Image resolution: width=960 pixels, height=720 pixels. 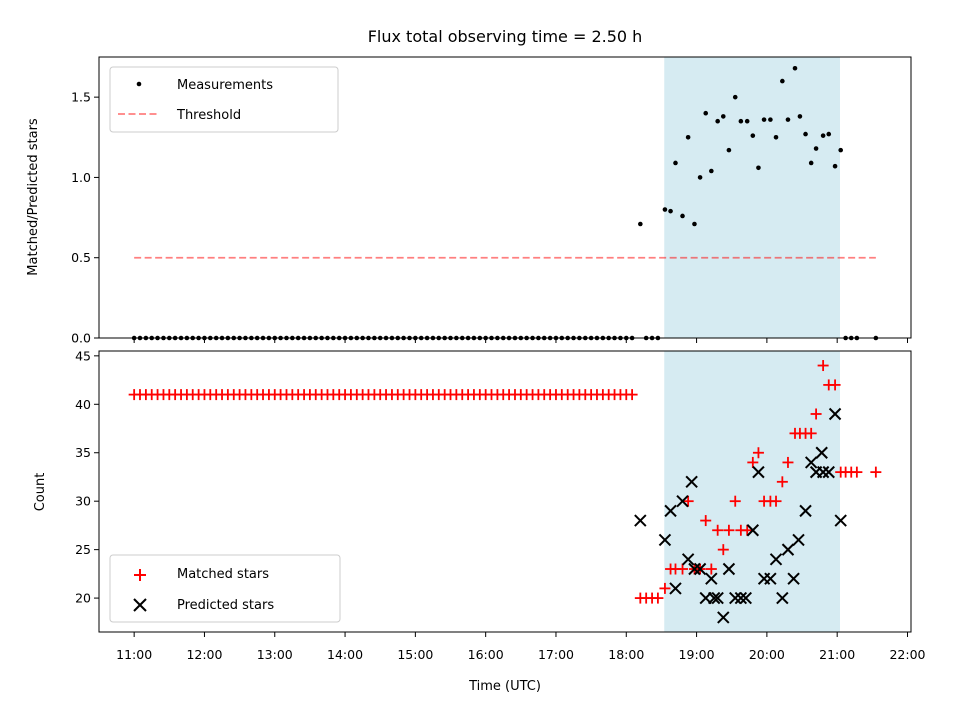 I want to click on figure-title: Flux total observing time = 2.50 h, so click(x=505, y=36).